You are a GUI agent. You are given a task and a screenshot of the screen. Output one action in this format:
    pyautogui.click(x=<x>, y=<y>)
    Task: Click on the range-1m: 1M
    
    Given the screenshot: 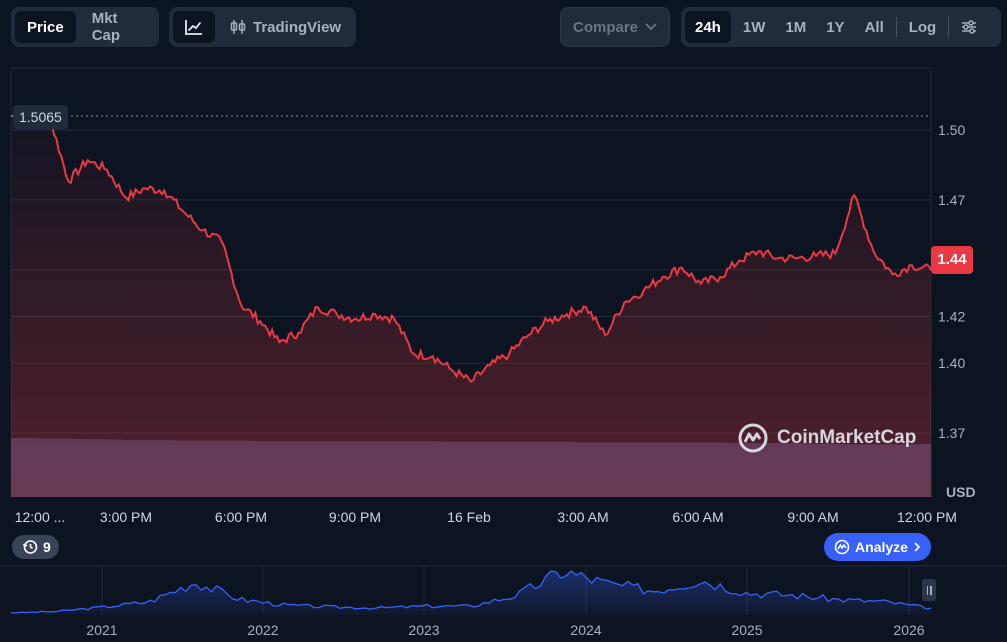 What is the action you would take?
    pyautogui.click(x=796, y=27)
    